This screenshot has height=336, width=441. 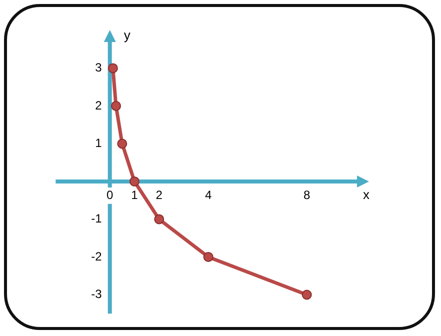 I want to click on y-tick-label: 1, so click(x=98, y=143).